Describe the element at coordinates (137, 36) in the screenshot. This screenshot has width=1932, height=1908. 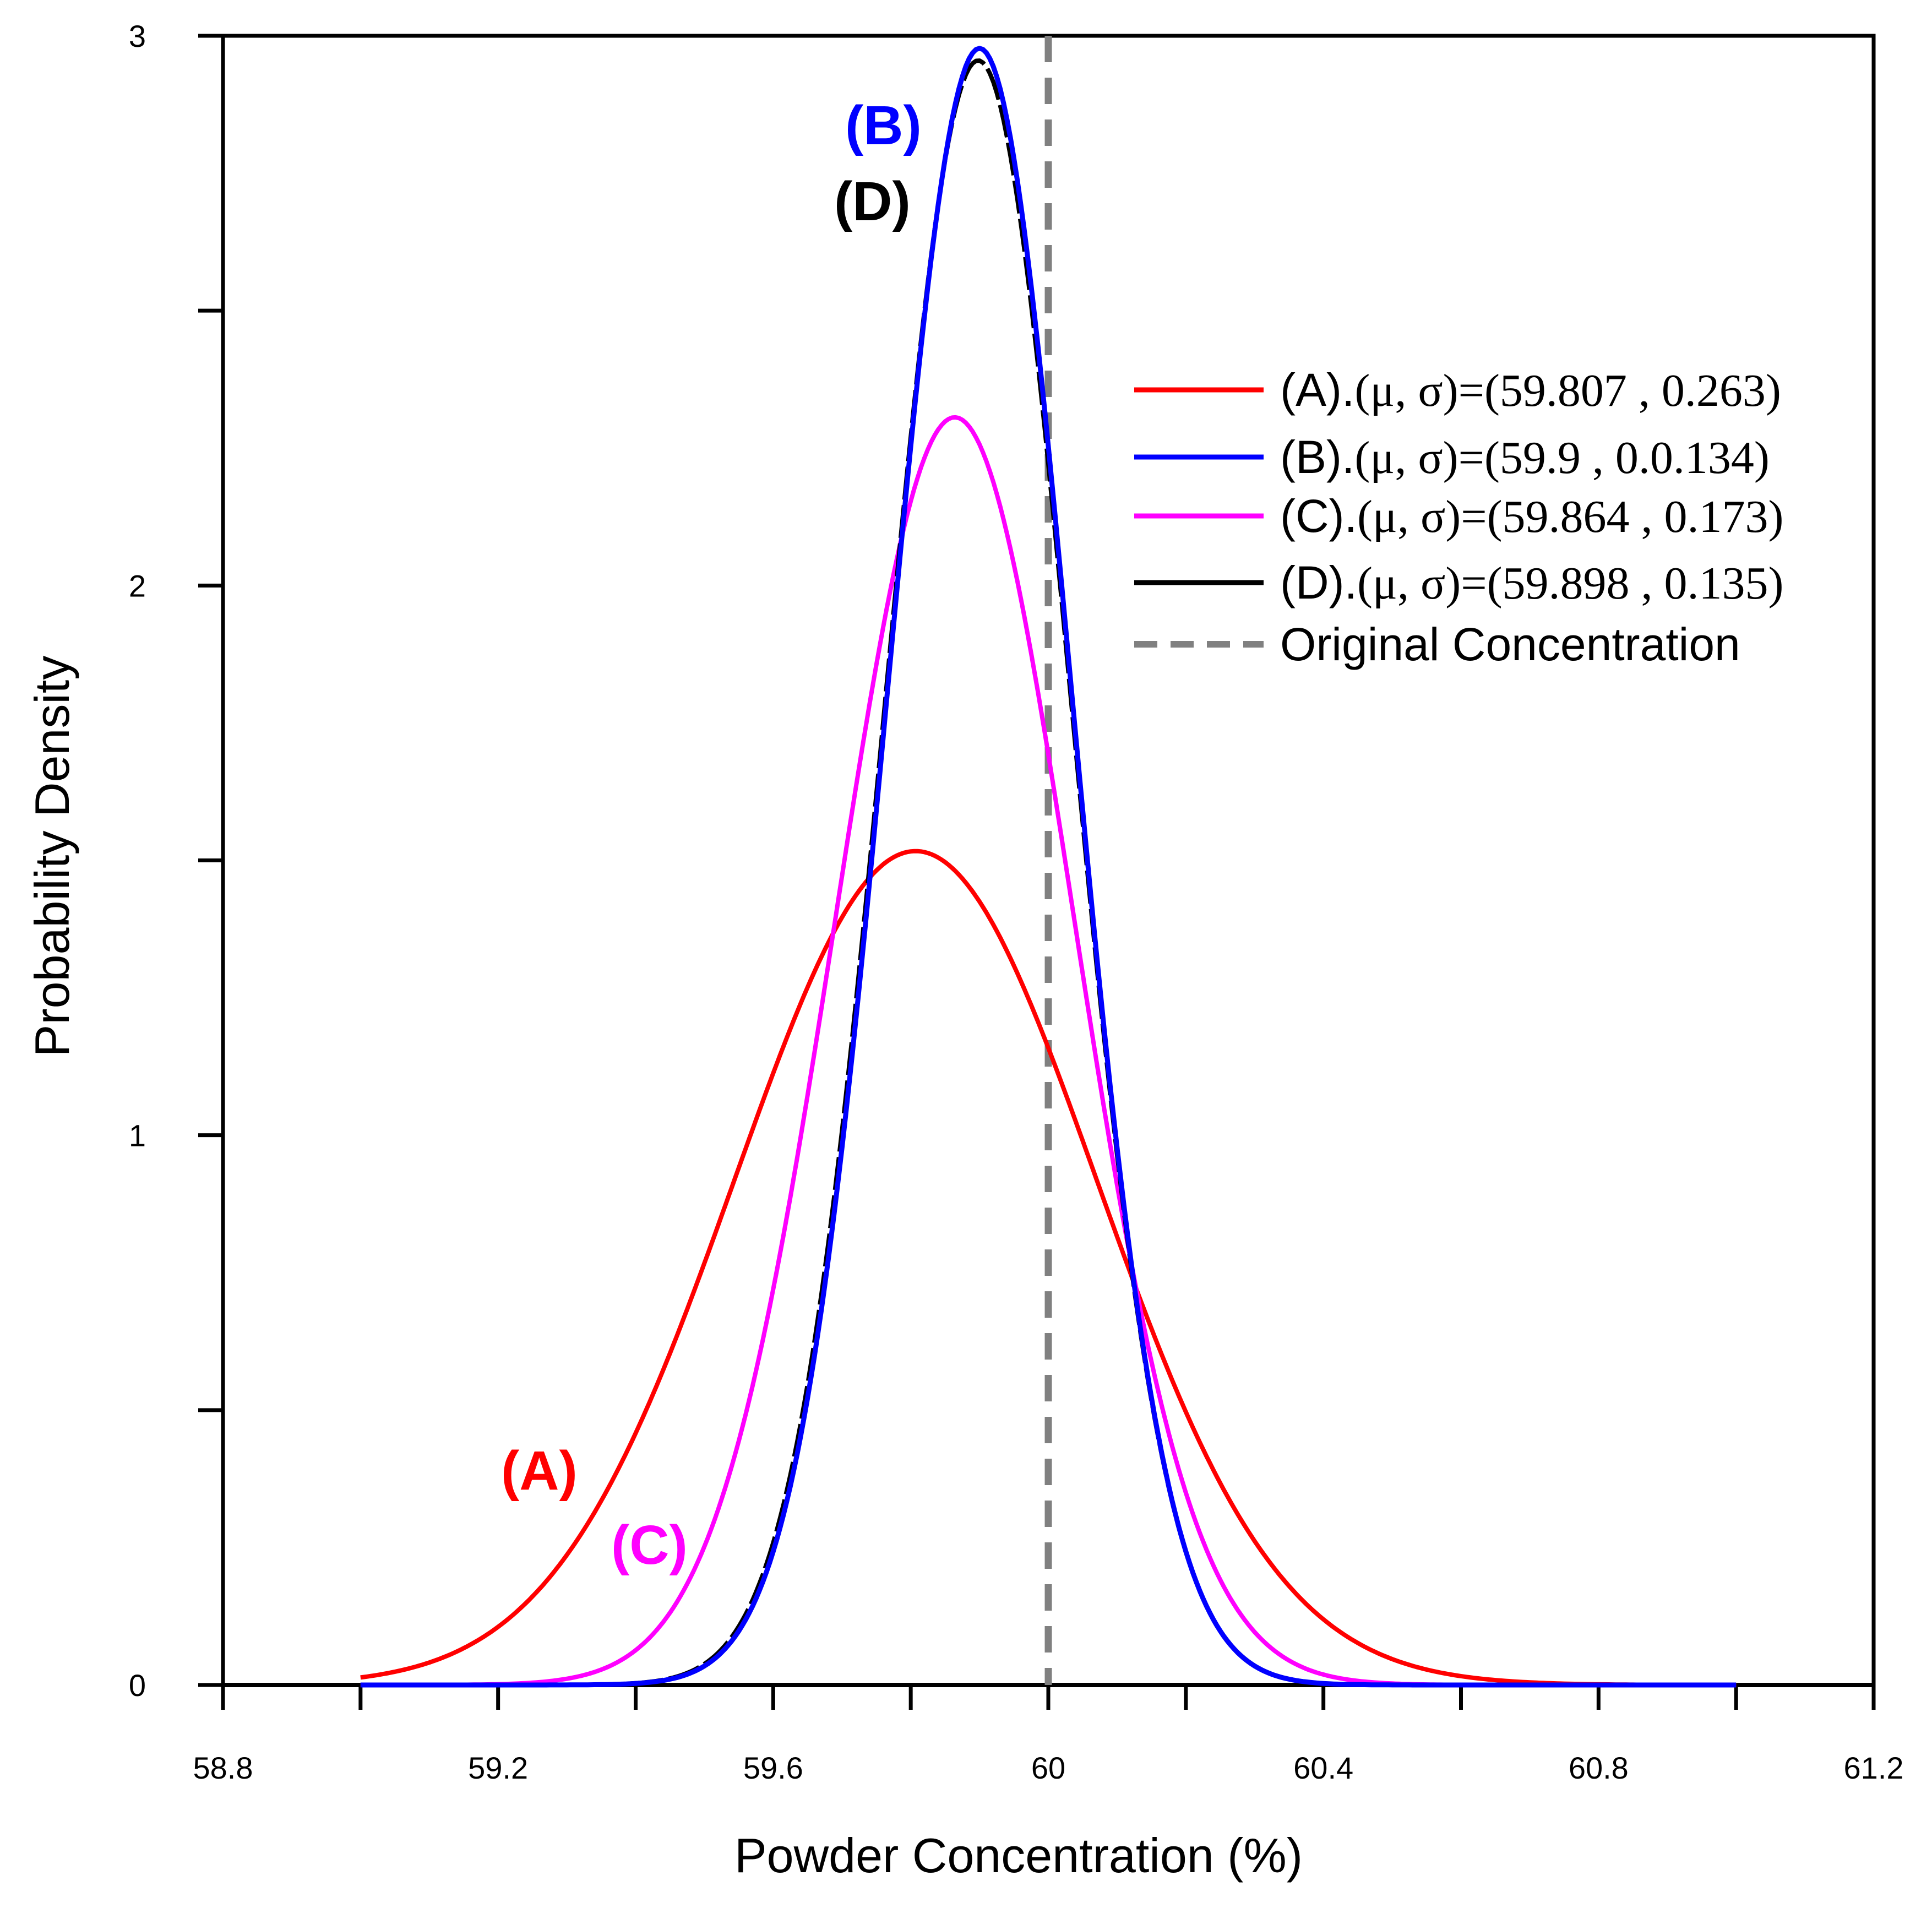
I see `y-tick-label: 3` at that location.